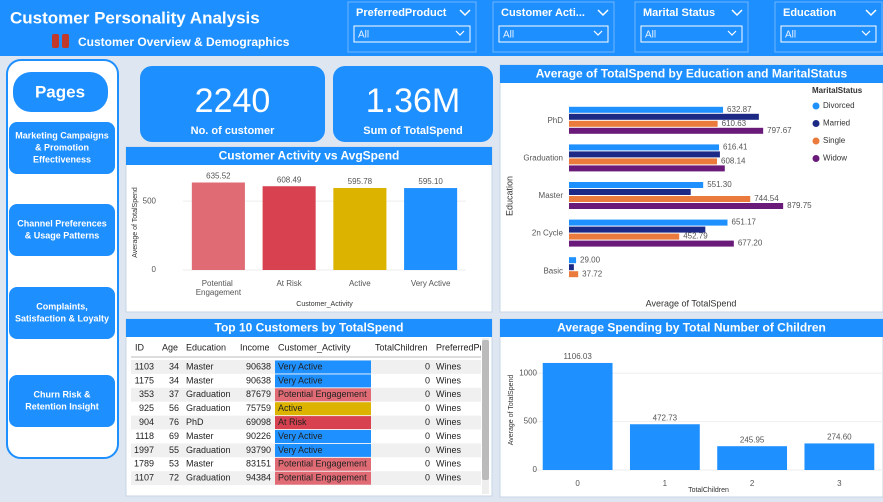 This screenshot has width=883, height=502. I want to click on table-cell: 1107, so click(144, 478).